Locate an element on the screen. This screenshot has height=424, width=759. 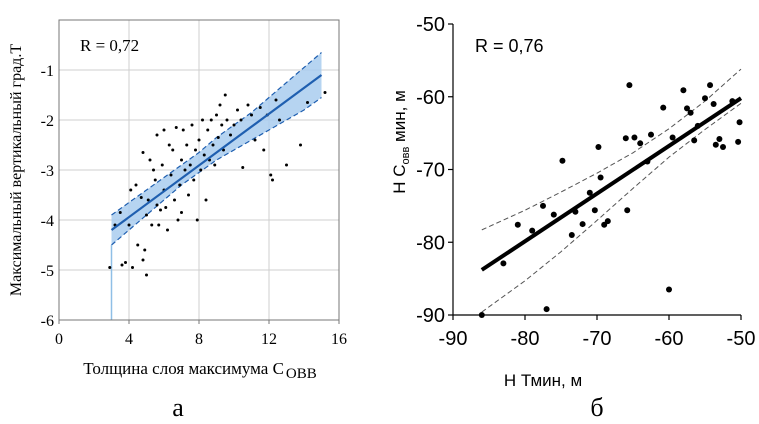
x-tick-label: 12 is located at coordinates (269, 339).